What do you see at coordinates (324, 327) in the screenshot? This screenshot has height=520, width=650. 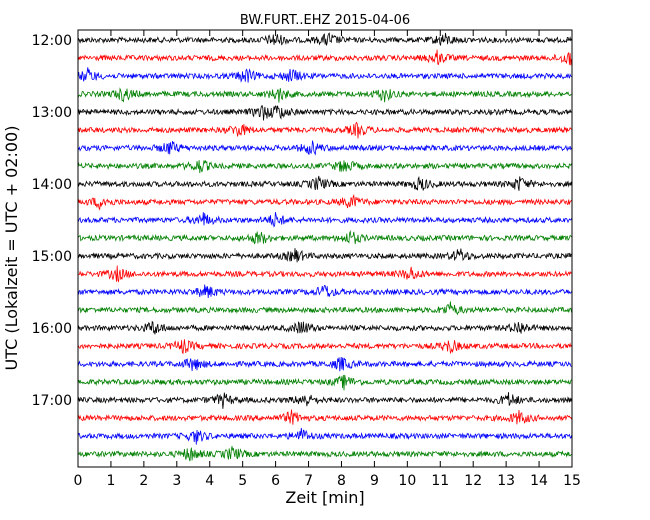 I see `trace-16:00` at bounding box center [324, 327].